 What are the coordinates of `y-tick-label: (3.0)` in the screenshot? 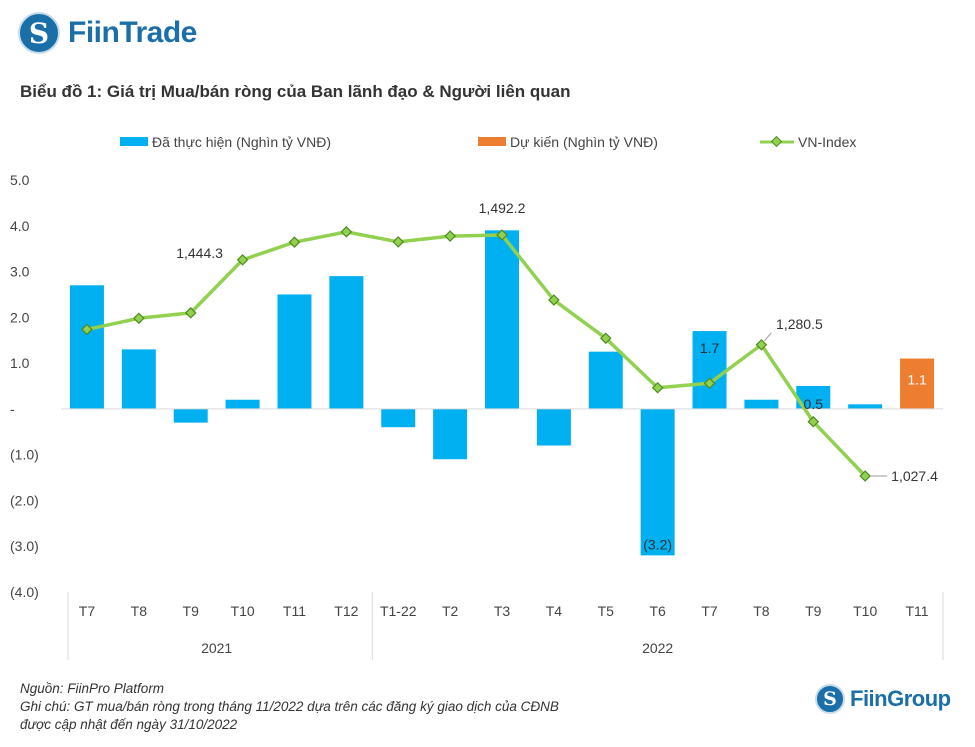 It's located at (24, 546).